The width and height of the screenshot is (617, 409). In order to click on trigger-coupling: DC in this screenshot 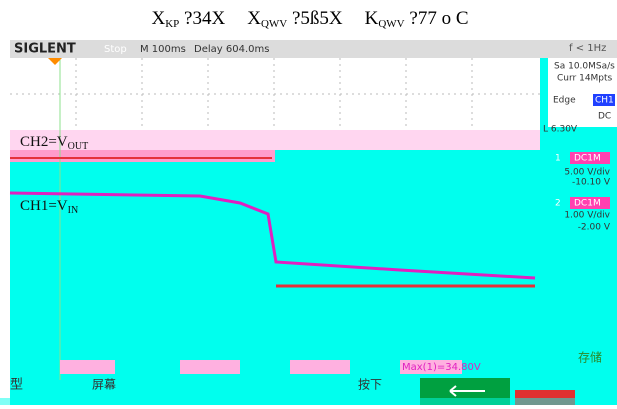, I will do `click(604, 117)`.